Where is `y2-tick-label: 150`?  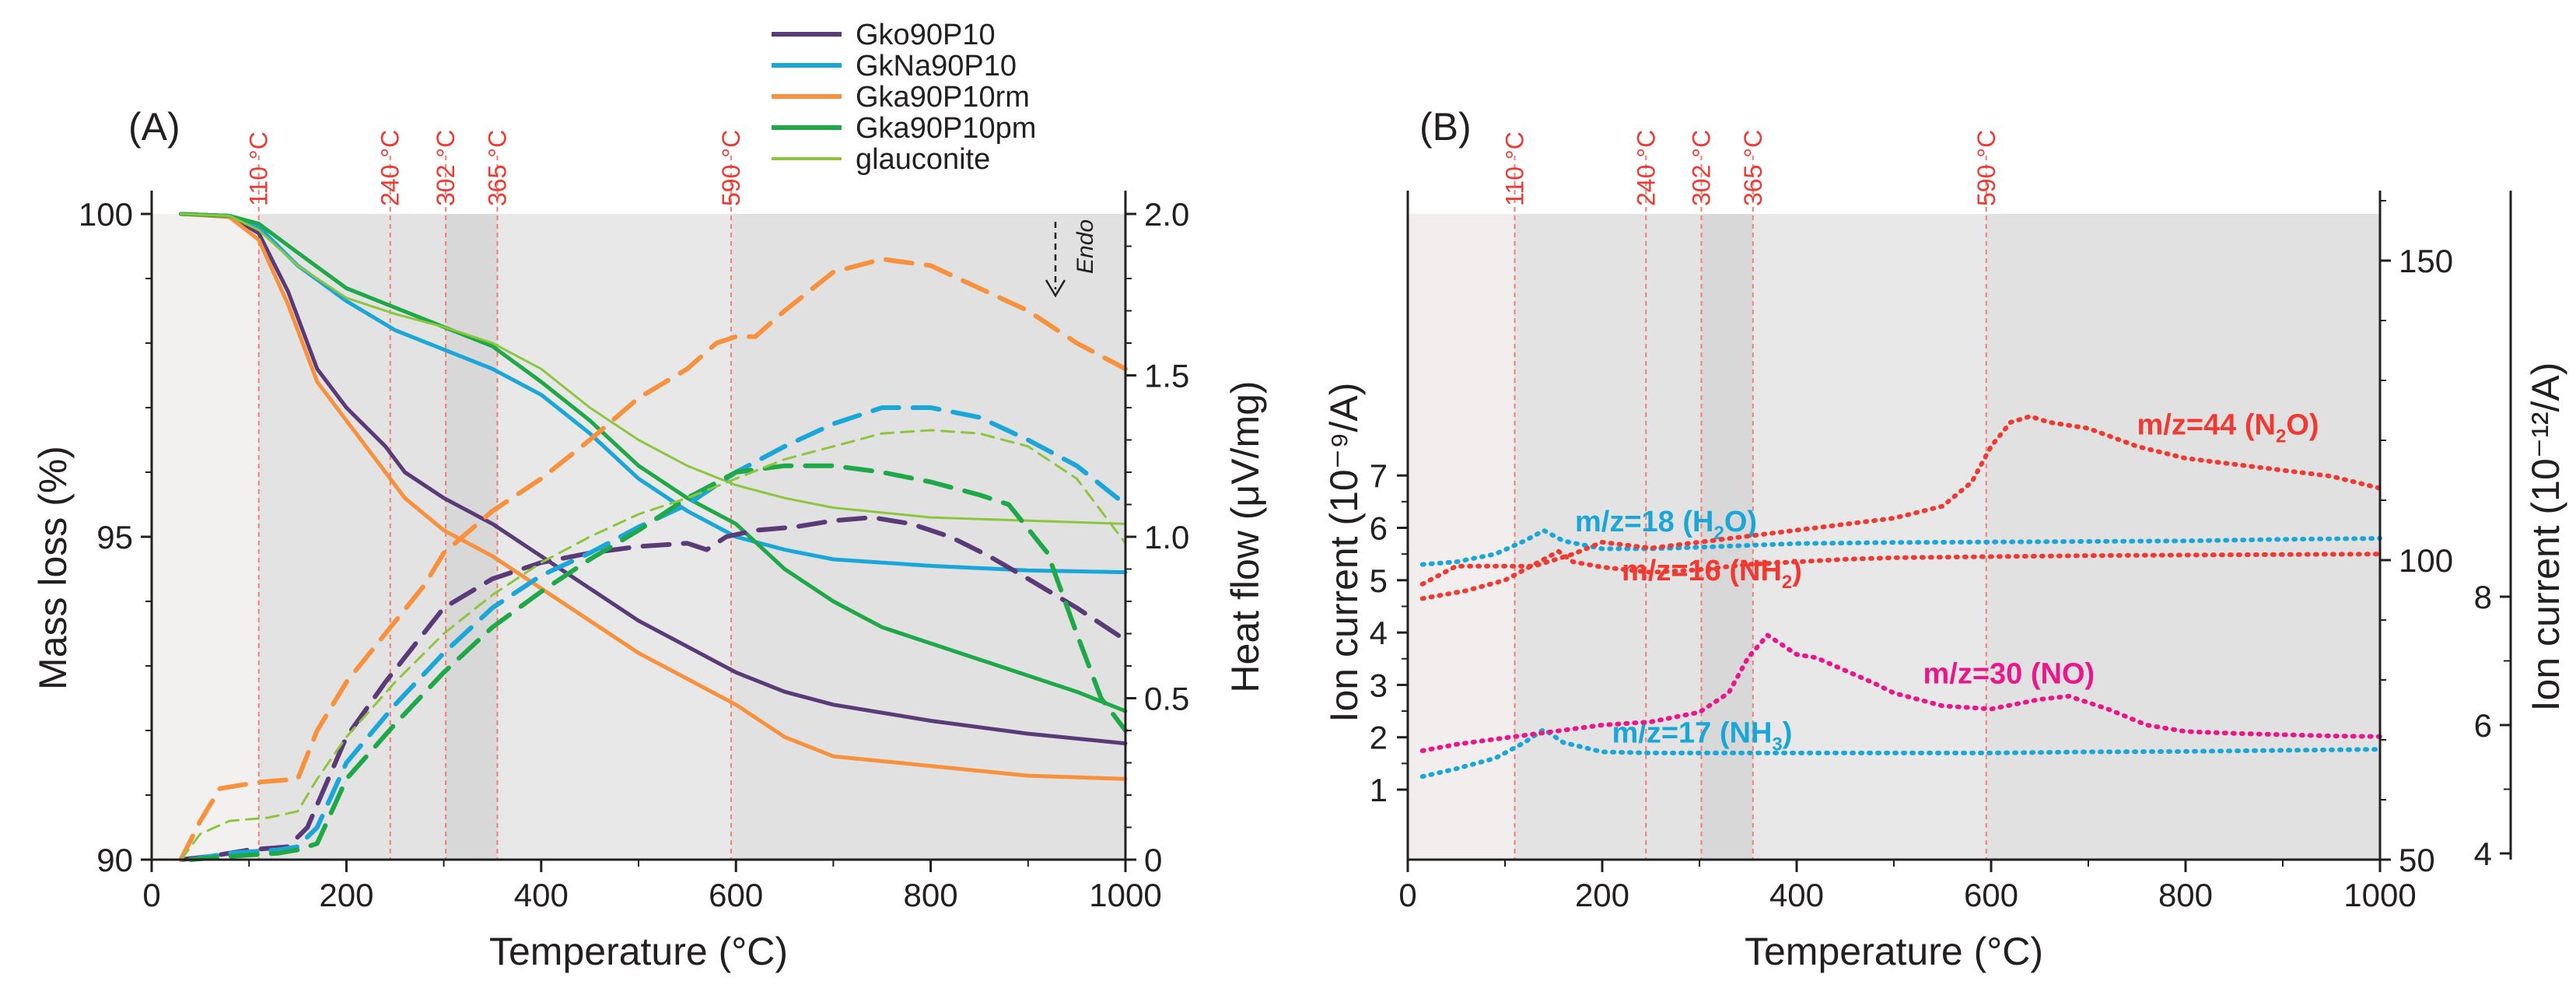 y2-tick-label: 150 is located at coordinates (2426, 261).